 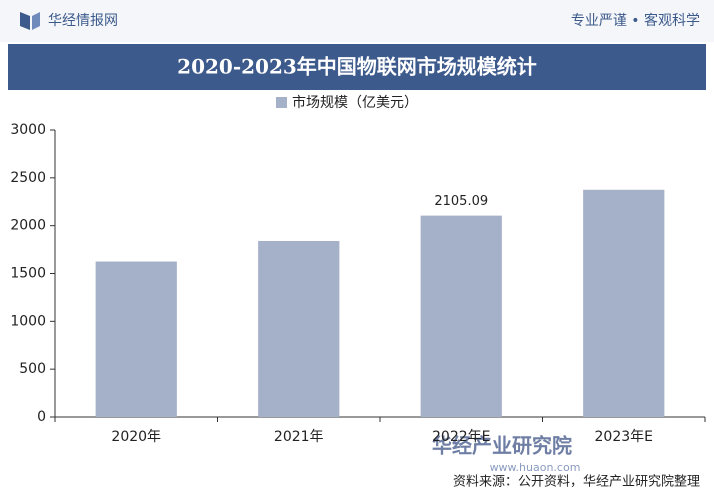 I want to click on x-tick-label: 2023年E, so click(x=624, y=437).